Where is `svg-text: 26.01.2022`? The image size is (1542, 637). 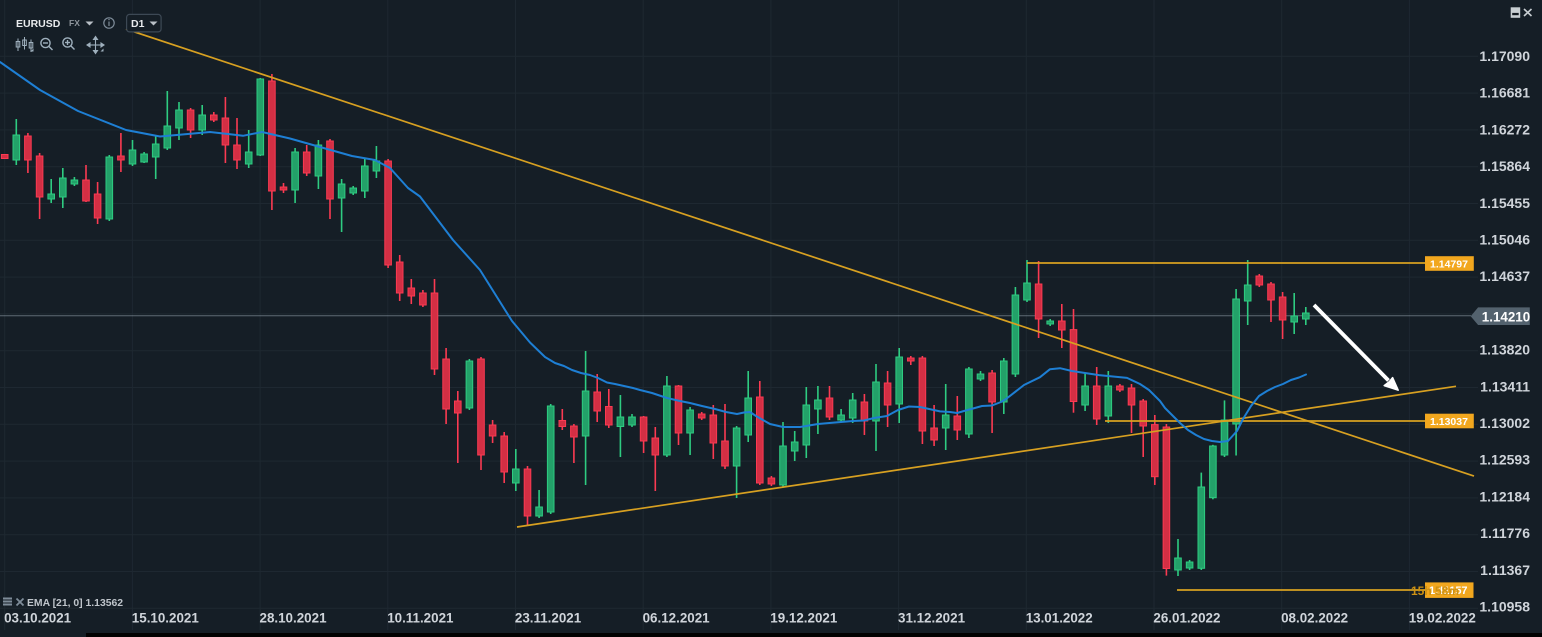 svg-text: 26.01.2022 is located at coordinates (1186, 617).